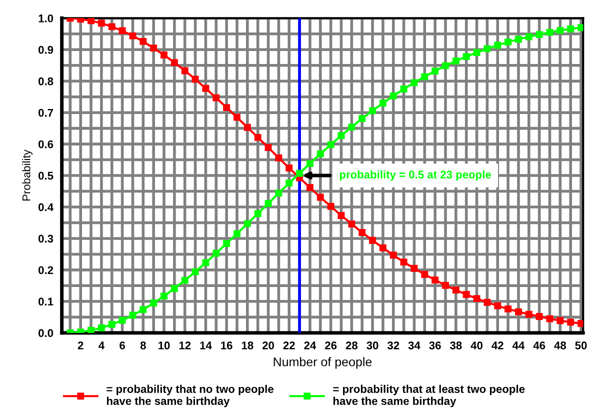 This screenshot has height=413, width=589. What do you see at coordinates (435, 346) in the screenshot?
I see `x-tick-label: 36` at bounding box center [435, 346].